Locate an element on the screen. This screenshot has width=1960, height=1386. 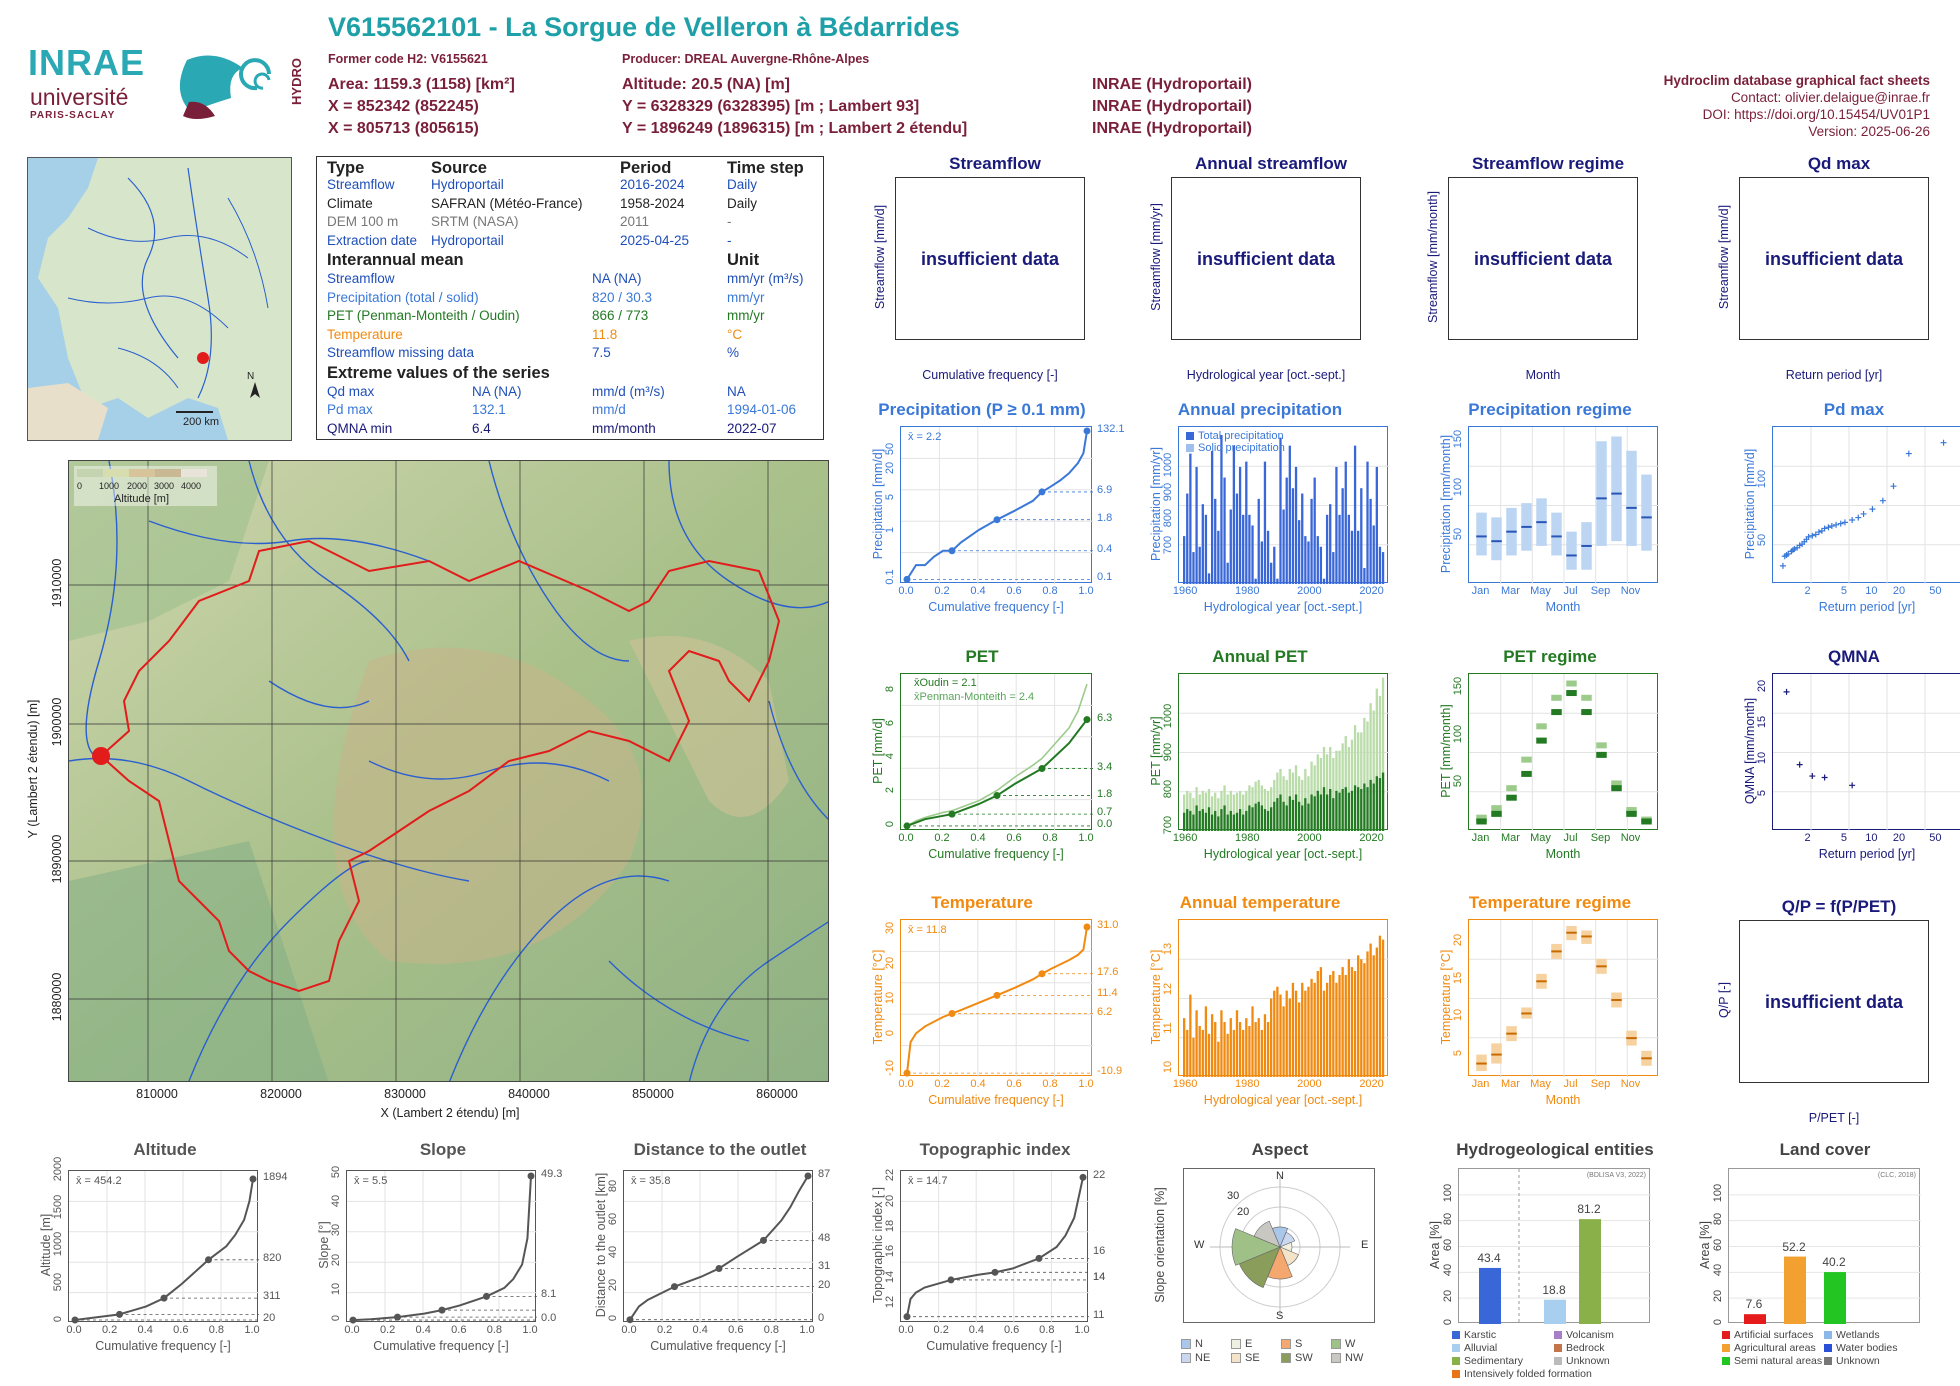
legend-label: S is located at coordinates (1299, 1344).